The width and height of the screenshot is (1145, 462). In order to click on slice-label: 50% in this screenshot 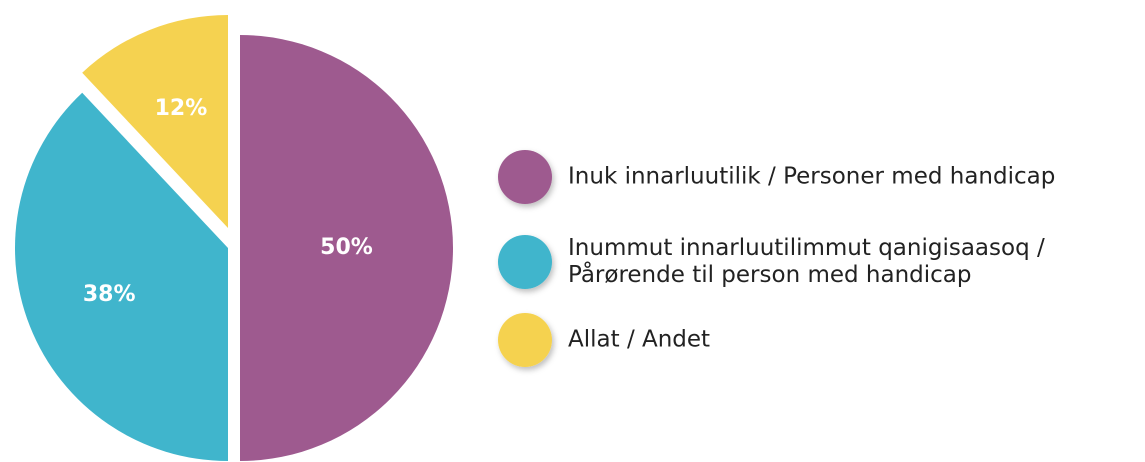, I will do `click(346, 247)`.